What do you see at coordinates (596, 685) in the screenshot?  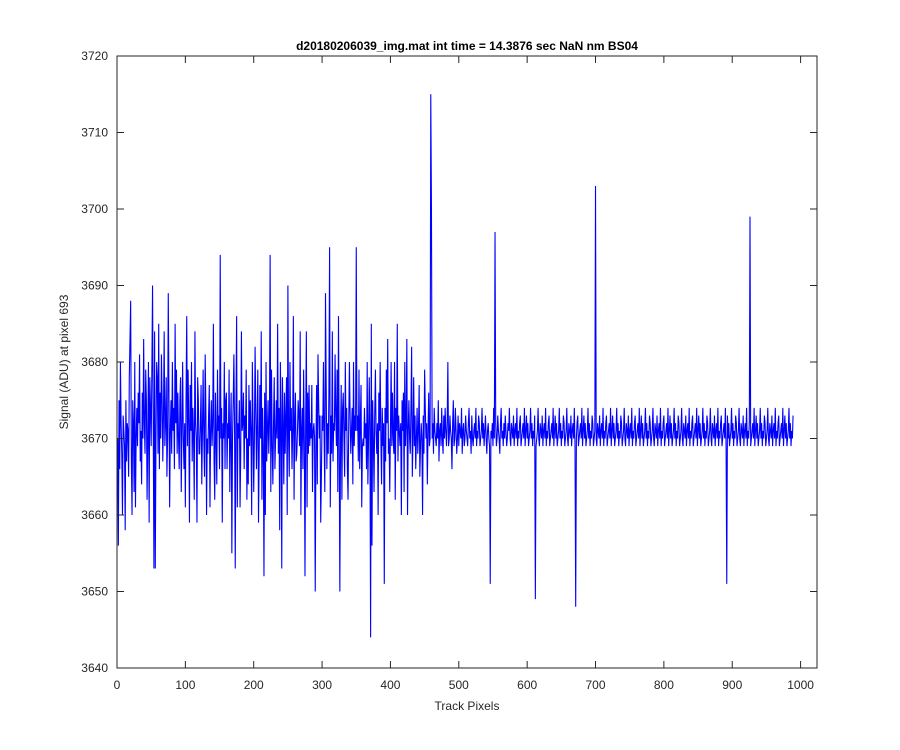 I see `x-tick-label: 700` at bounding box center [596, 685].